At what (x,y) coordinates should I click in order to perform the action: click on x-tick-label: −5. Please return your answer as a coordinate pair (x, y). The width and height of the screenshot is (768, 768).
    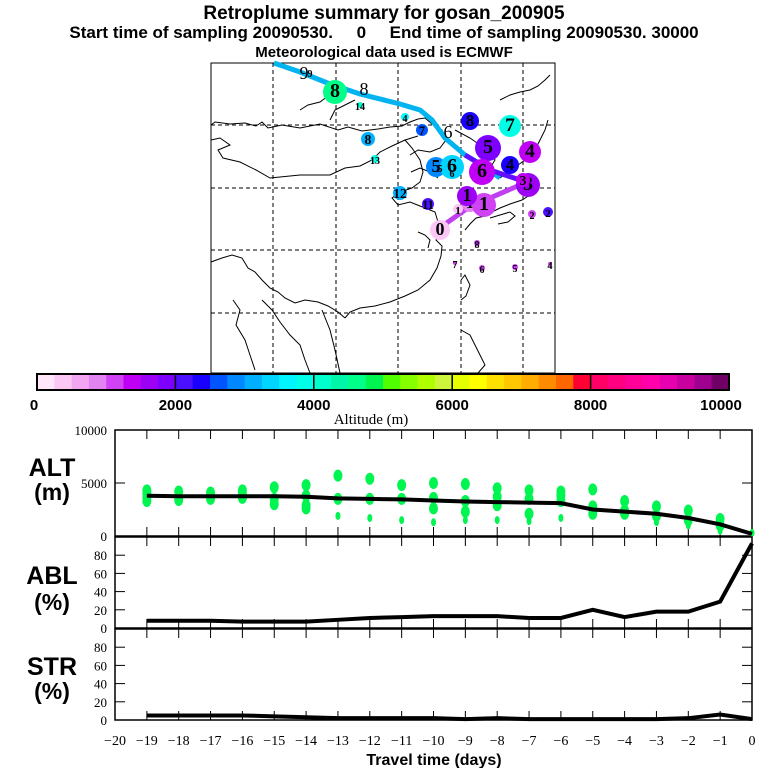
    Looking at the image, I should click on (592, 741).